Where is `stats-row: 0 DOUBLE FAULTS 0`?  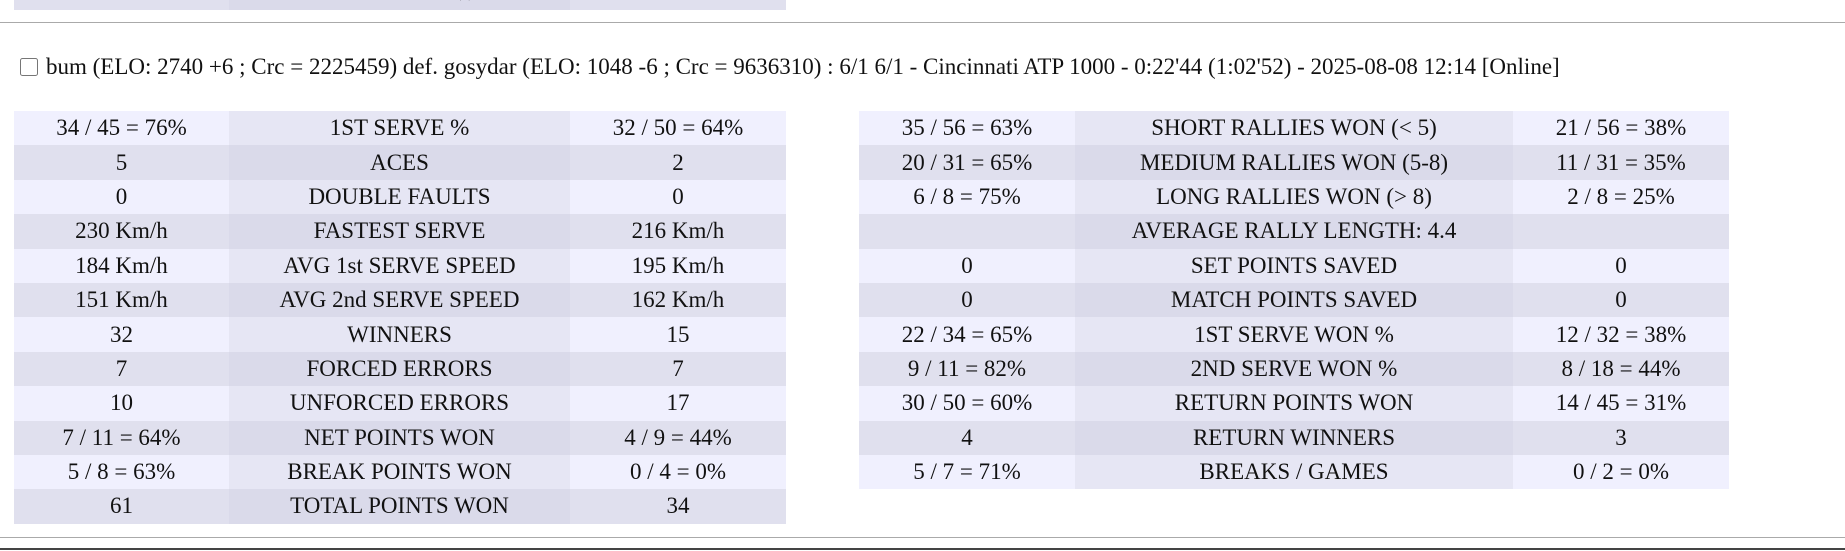
stats-row: 0 DOUBLE FAULTS 0 is located at coordinates (400, 197).